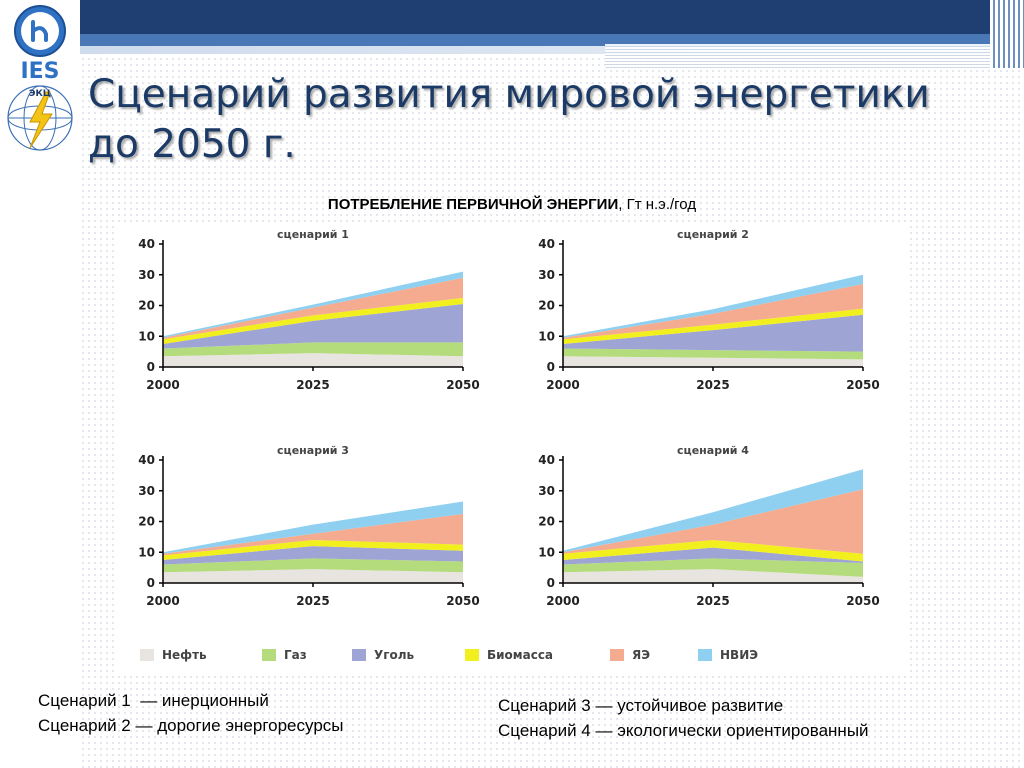 This screenshot has width=1024, height=768. What do you see at coordinates (472, 655) in the screenshot?
I see `legend-swatch-biomass` at bounding box center [472, 655].